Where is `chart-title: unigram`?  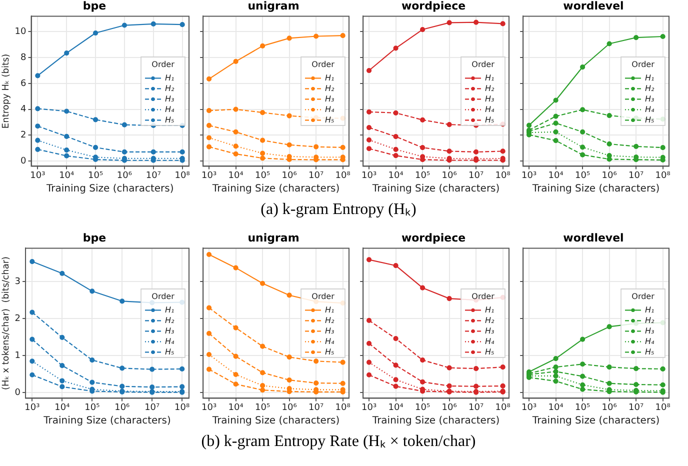 chart-title: unigram is located at coordinates (274, 237).